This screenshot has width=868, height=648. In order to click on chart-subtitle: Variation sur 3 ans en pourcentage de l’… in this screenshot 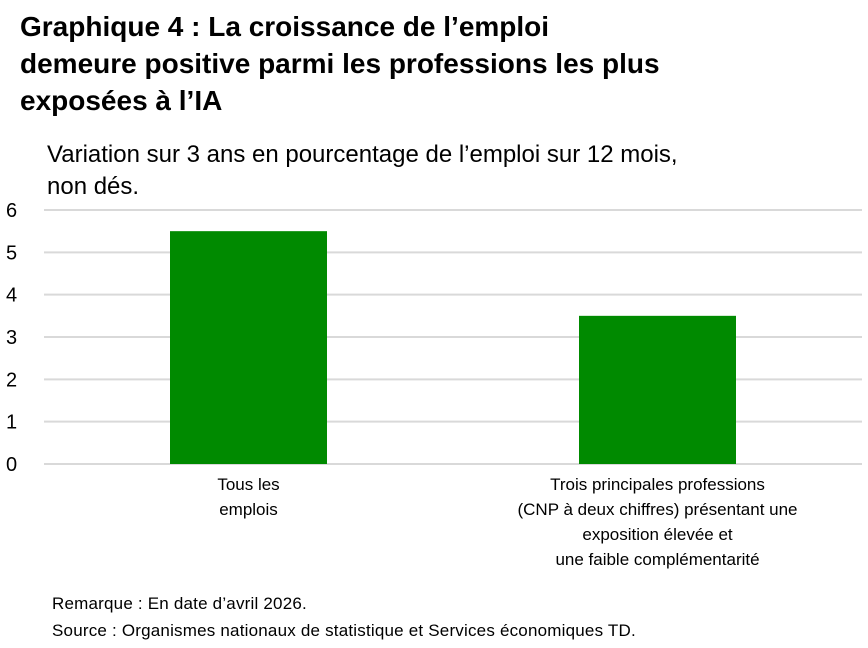, I will do `click(427, 171)`.